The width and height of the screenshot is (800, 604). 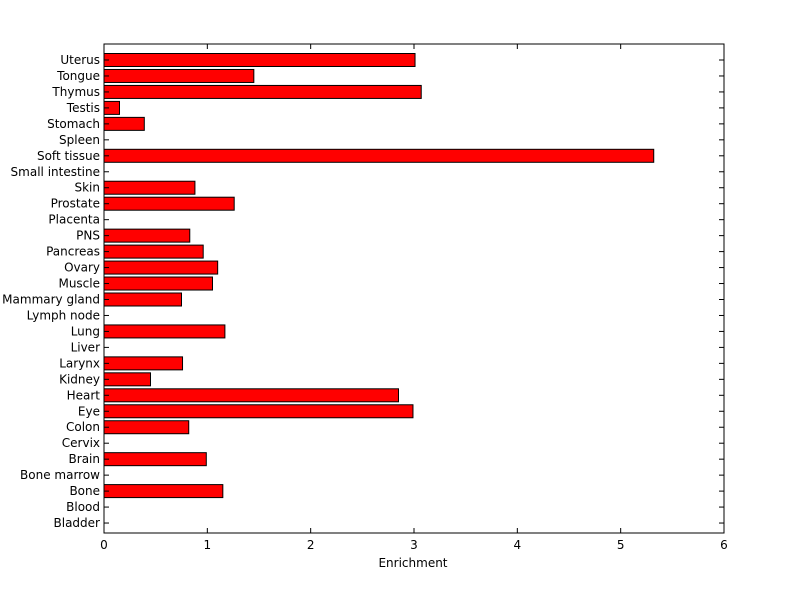 What do you see at coordinates (79, 379) in the screenshot?
I see `y-tick-label: Kidney` at bounding box center [79, 379].